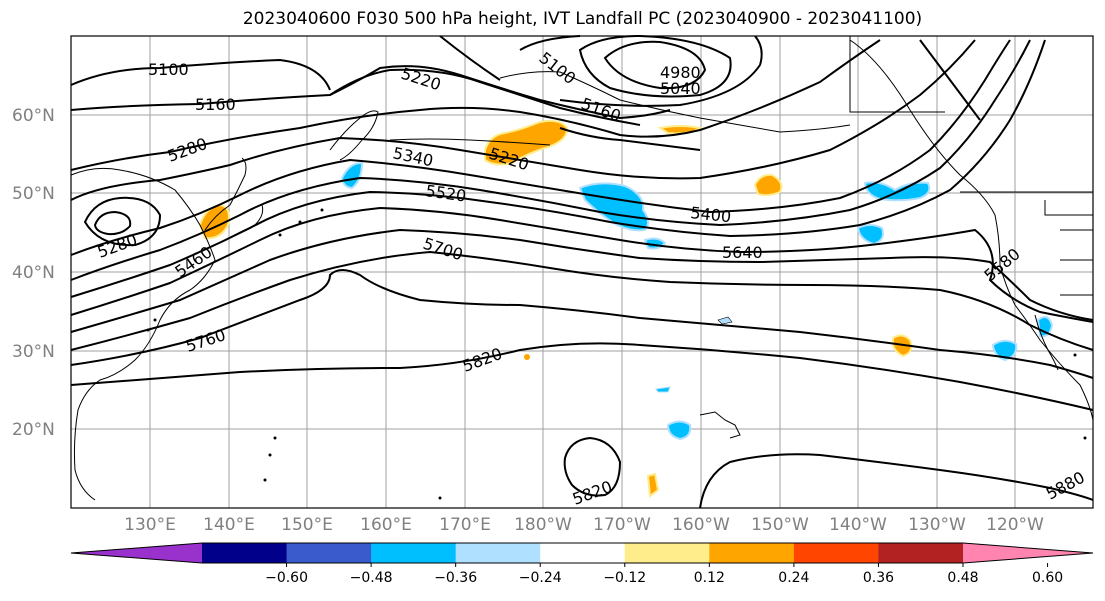  What do you see at coordinates (780, 525) in the screenshot?
I see `lon-label: 150°W` at bounding box center [780, 525].